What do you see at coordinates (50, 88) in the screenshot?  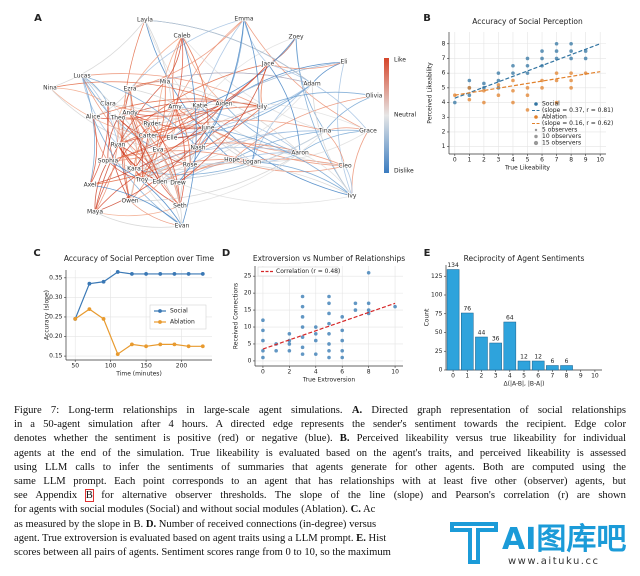 I see `node-label: Nina` at bounding box center [50, 88].